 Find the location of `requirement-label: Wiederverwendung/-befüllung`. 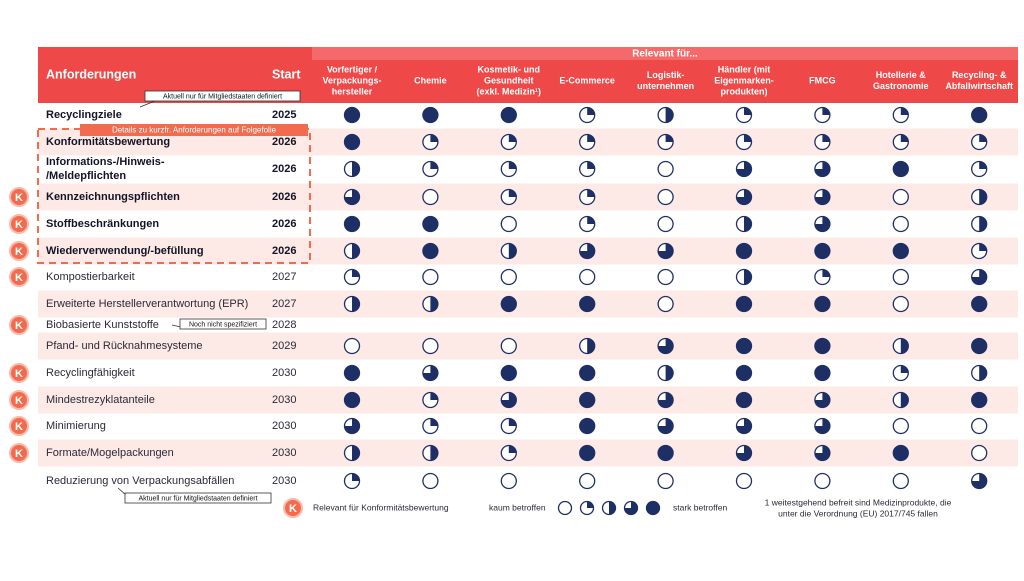

requirement-label: Wiederverwendung/-befüllung is located at coordinates (125, 251).